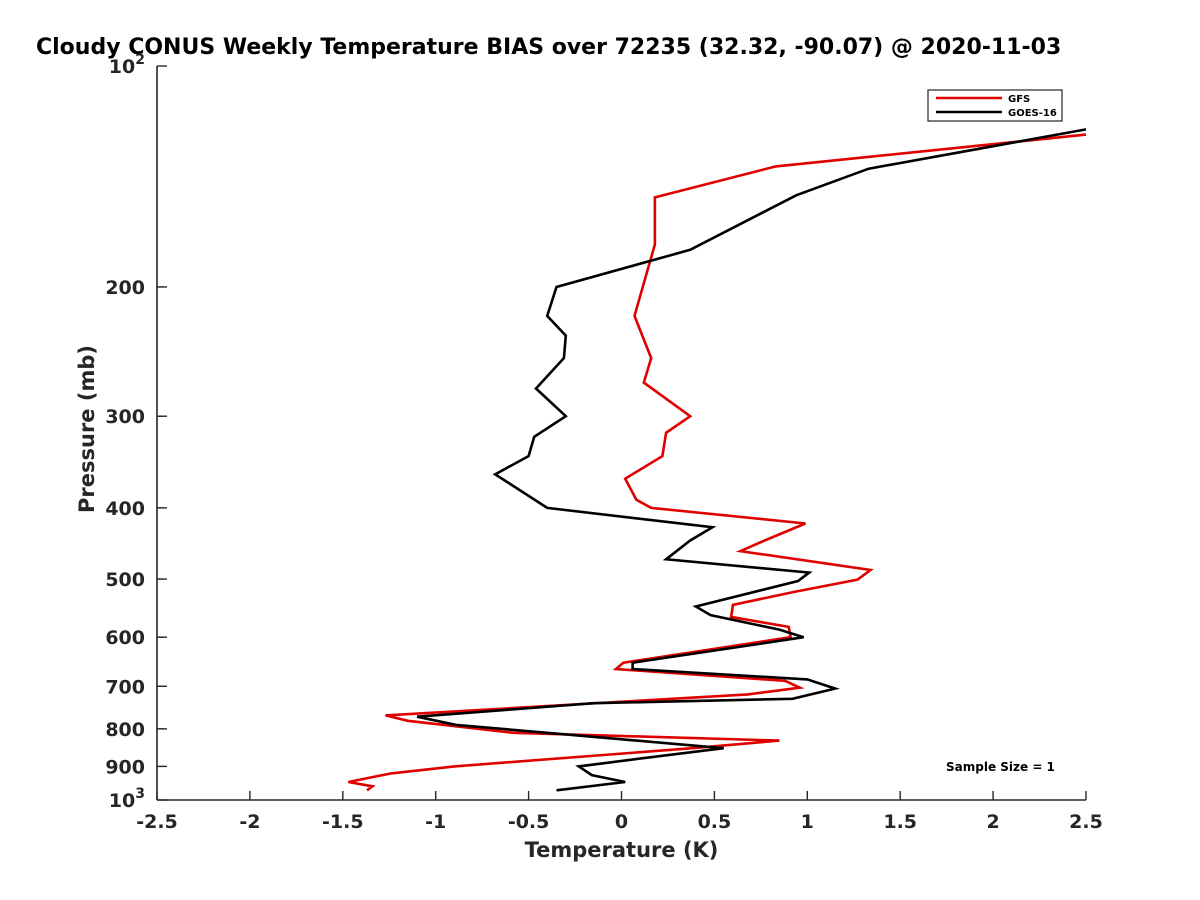 The height and width of the screenshot is (900, 1200). What do you see at coordinates (125, 730) in the screenshot?
I see `y-tick-label: 800` at bounding box center [125, 730].